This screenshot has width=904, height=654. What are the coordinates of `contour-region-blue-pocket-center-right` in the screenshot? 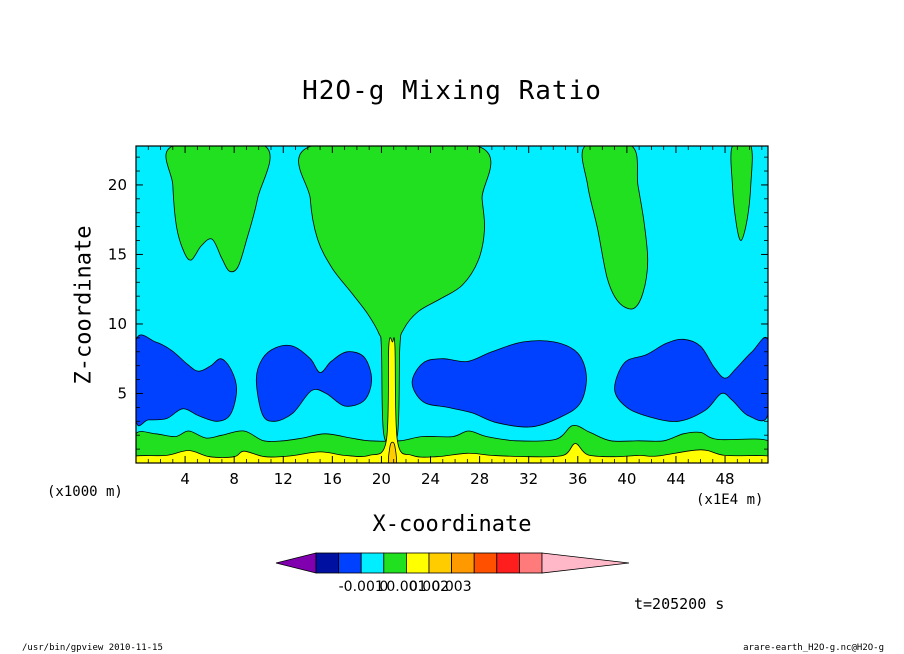 It's located at (499, 384).